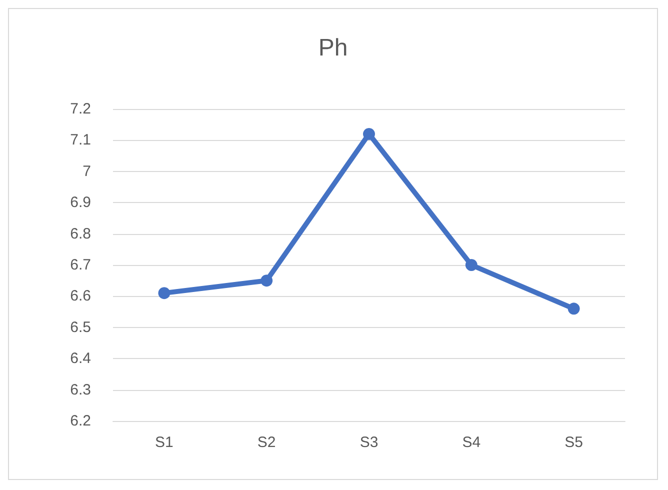  Describe the element at coordinates (80, 203) in the screenshot. I see `y-tick-label: 6.9` at that location.